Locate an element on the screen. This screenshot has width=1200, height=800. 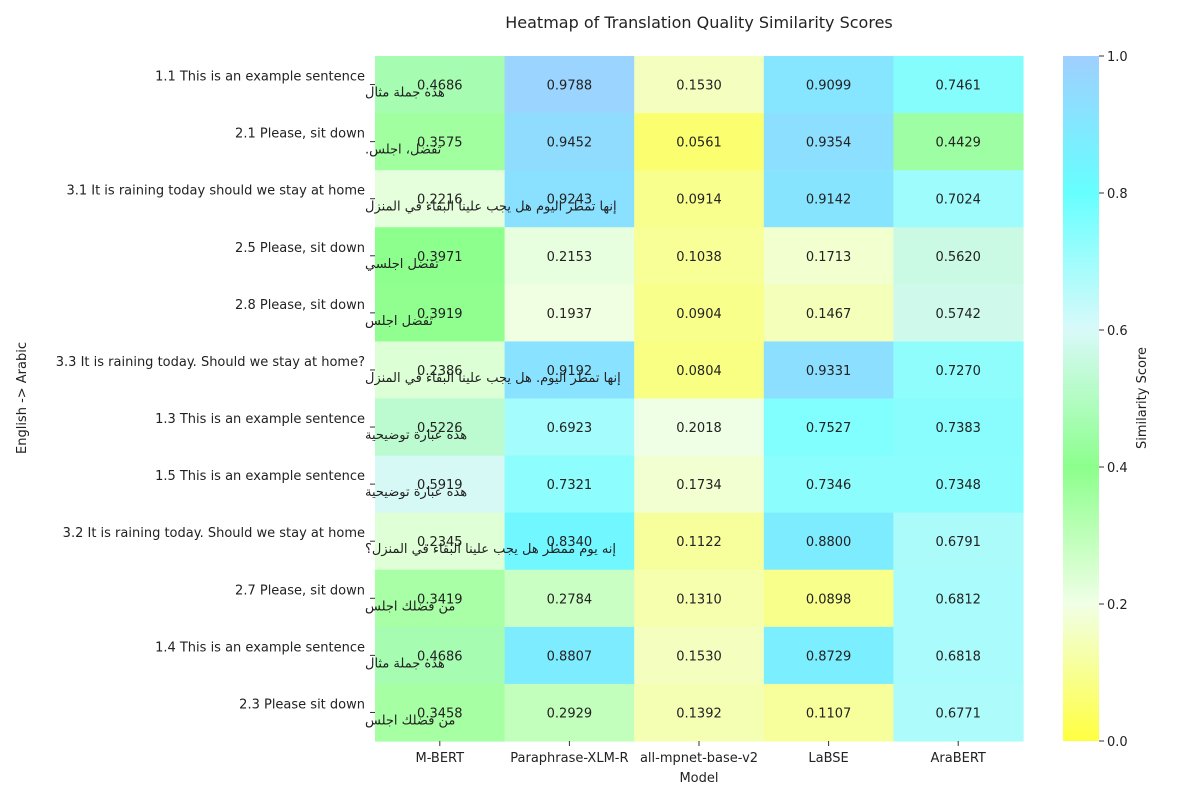
row-label-english: 1.4 This is an example sentence is located at coordinates (260, 647).